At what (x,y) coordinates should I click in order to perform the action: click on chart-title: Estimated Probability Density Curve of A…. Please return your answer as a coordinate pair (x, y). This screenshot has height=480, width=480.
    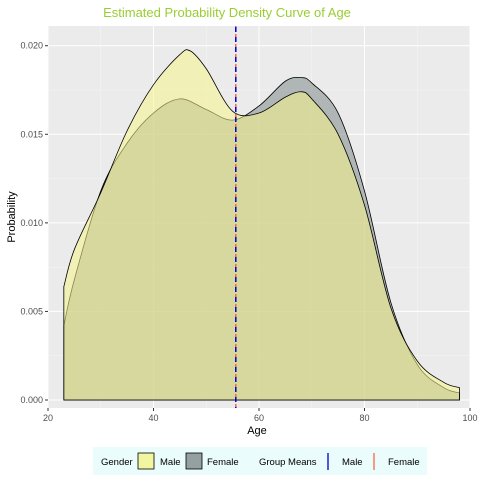
    Looking at the image, I should click on (227, 12).